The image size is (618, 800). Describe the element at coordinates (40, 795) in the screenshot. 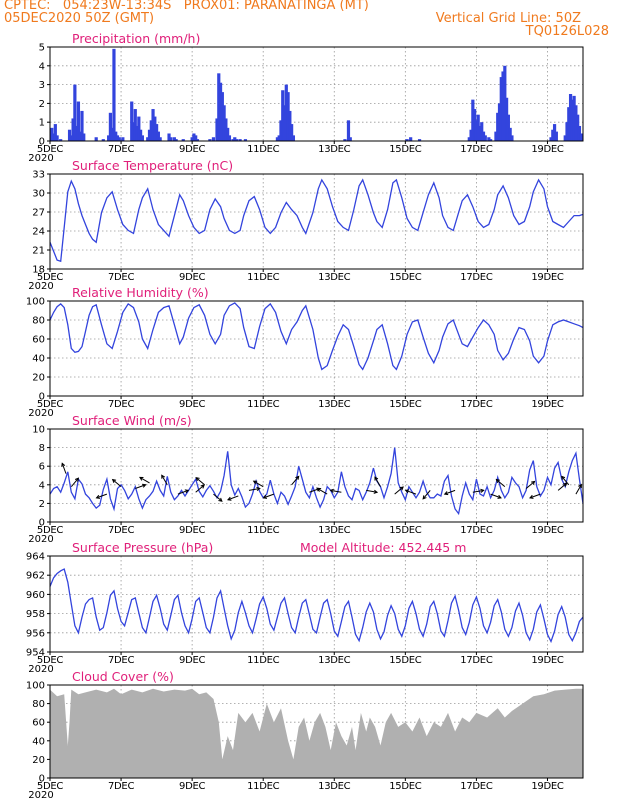

I see `cloud-cover-year-label: 2020` at that location.